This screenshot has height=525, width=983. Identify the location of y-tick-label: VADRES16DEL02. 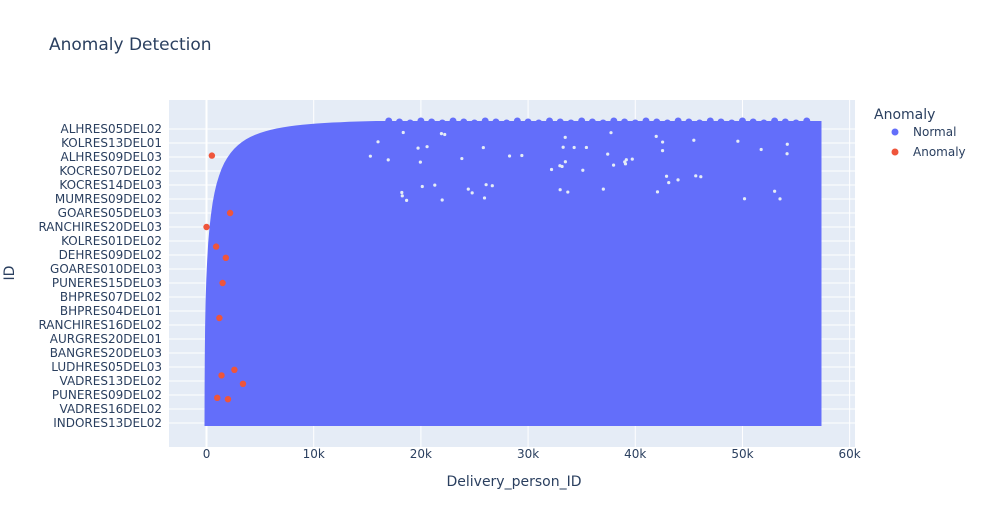
(111, 409).